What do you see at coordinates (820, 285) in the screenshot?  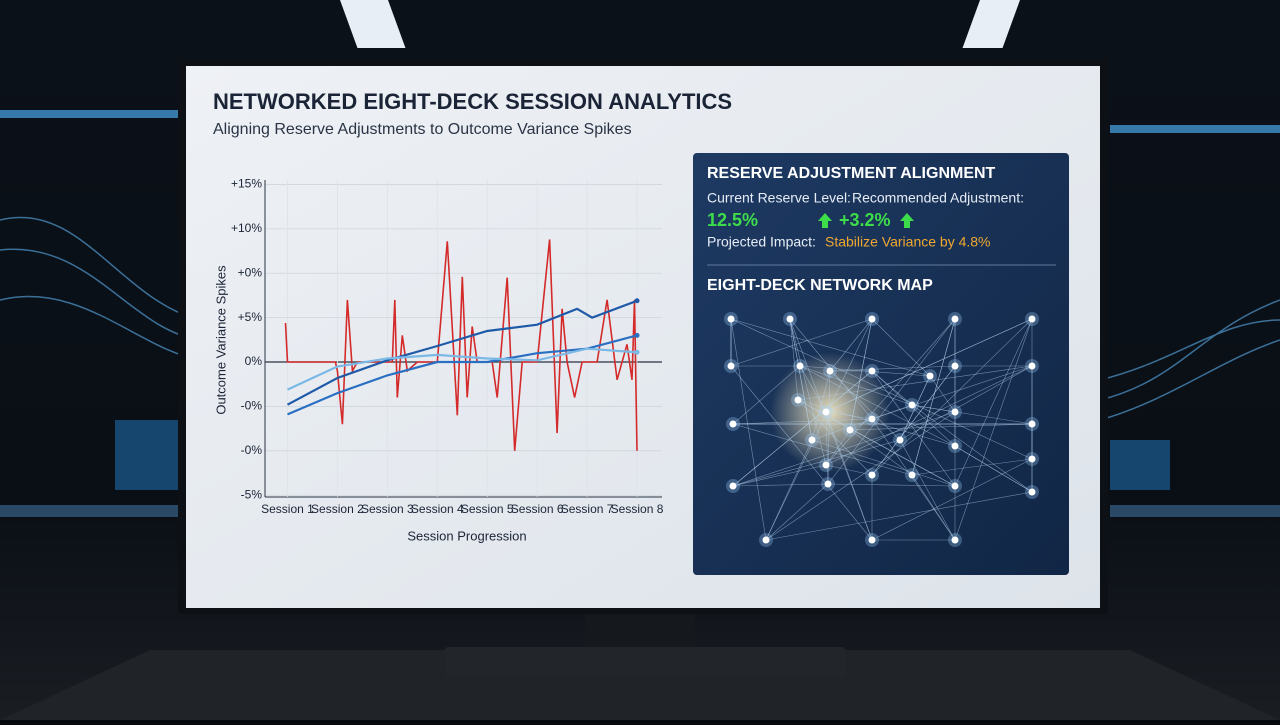 I see `map-title: EIGHT-DECK NETWORK MAP` at bounding box center [820, 285].